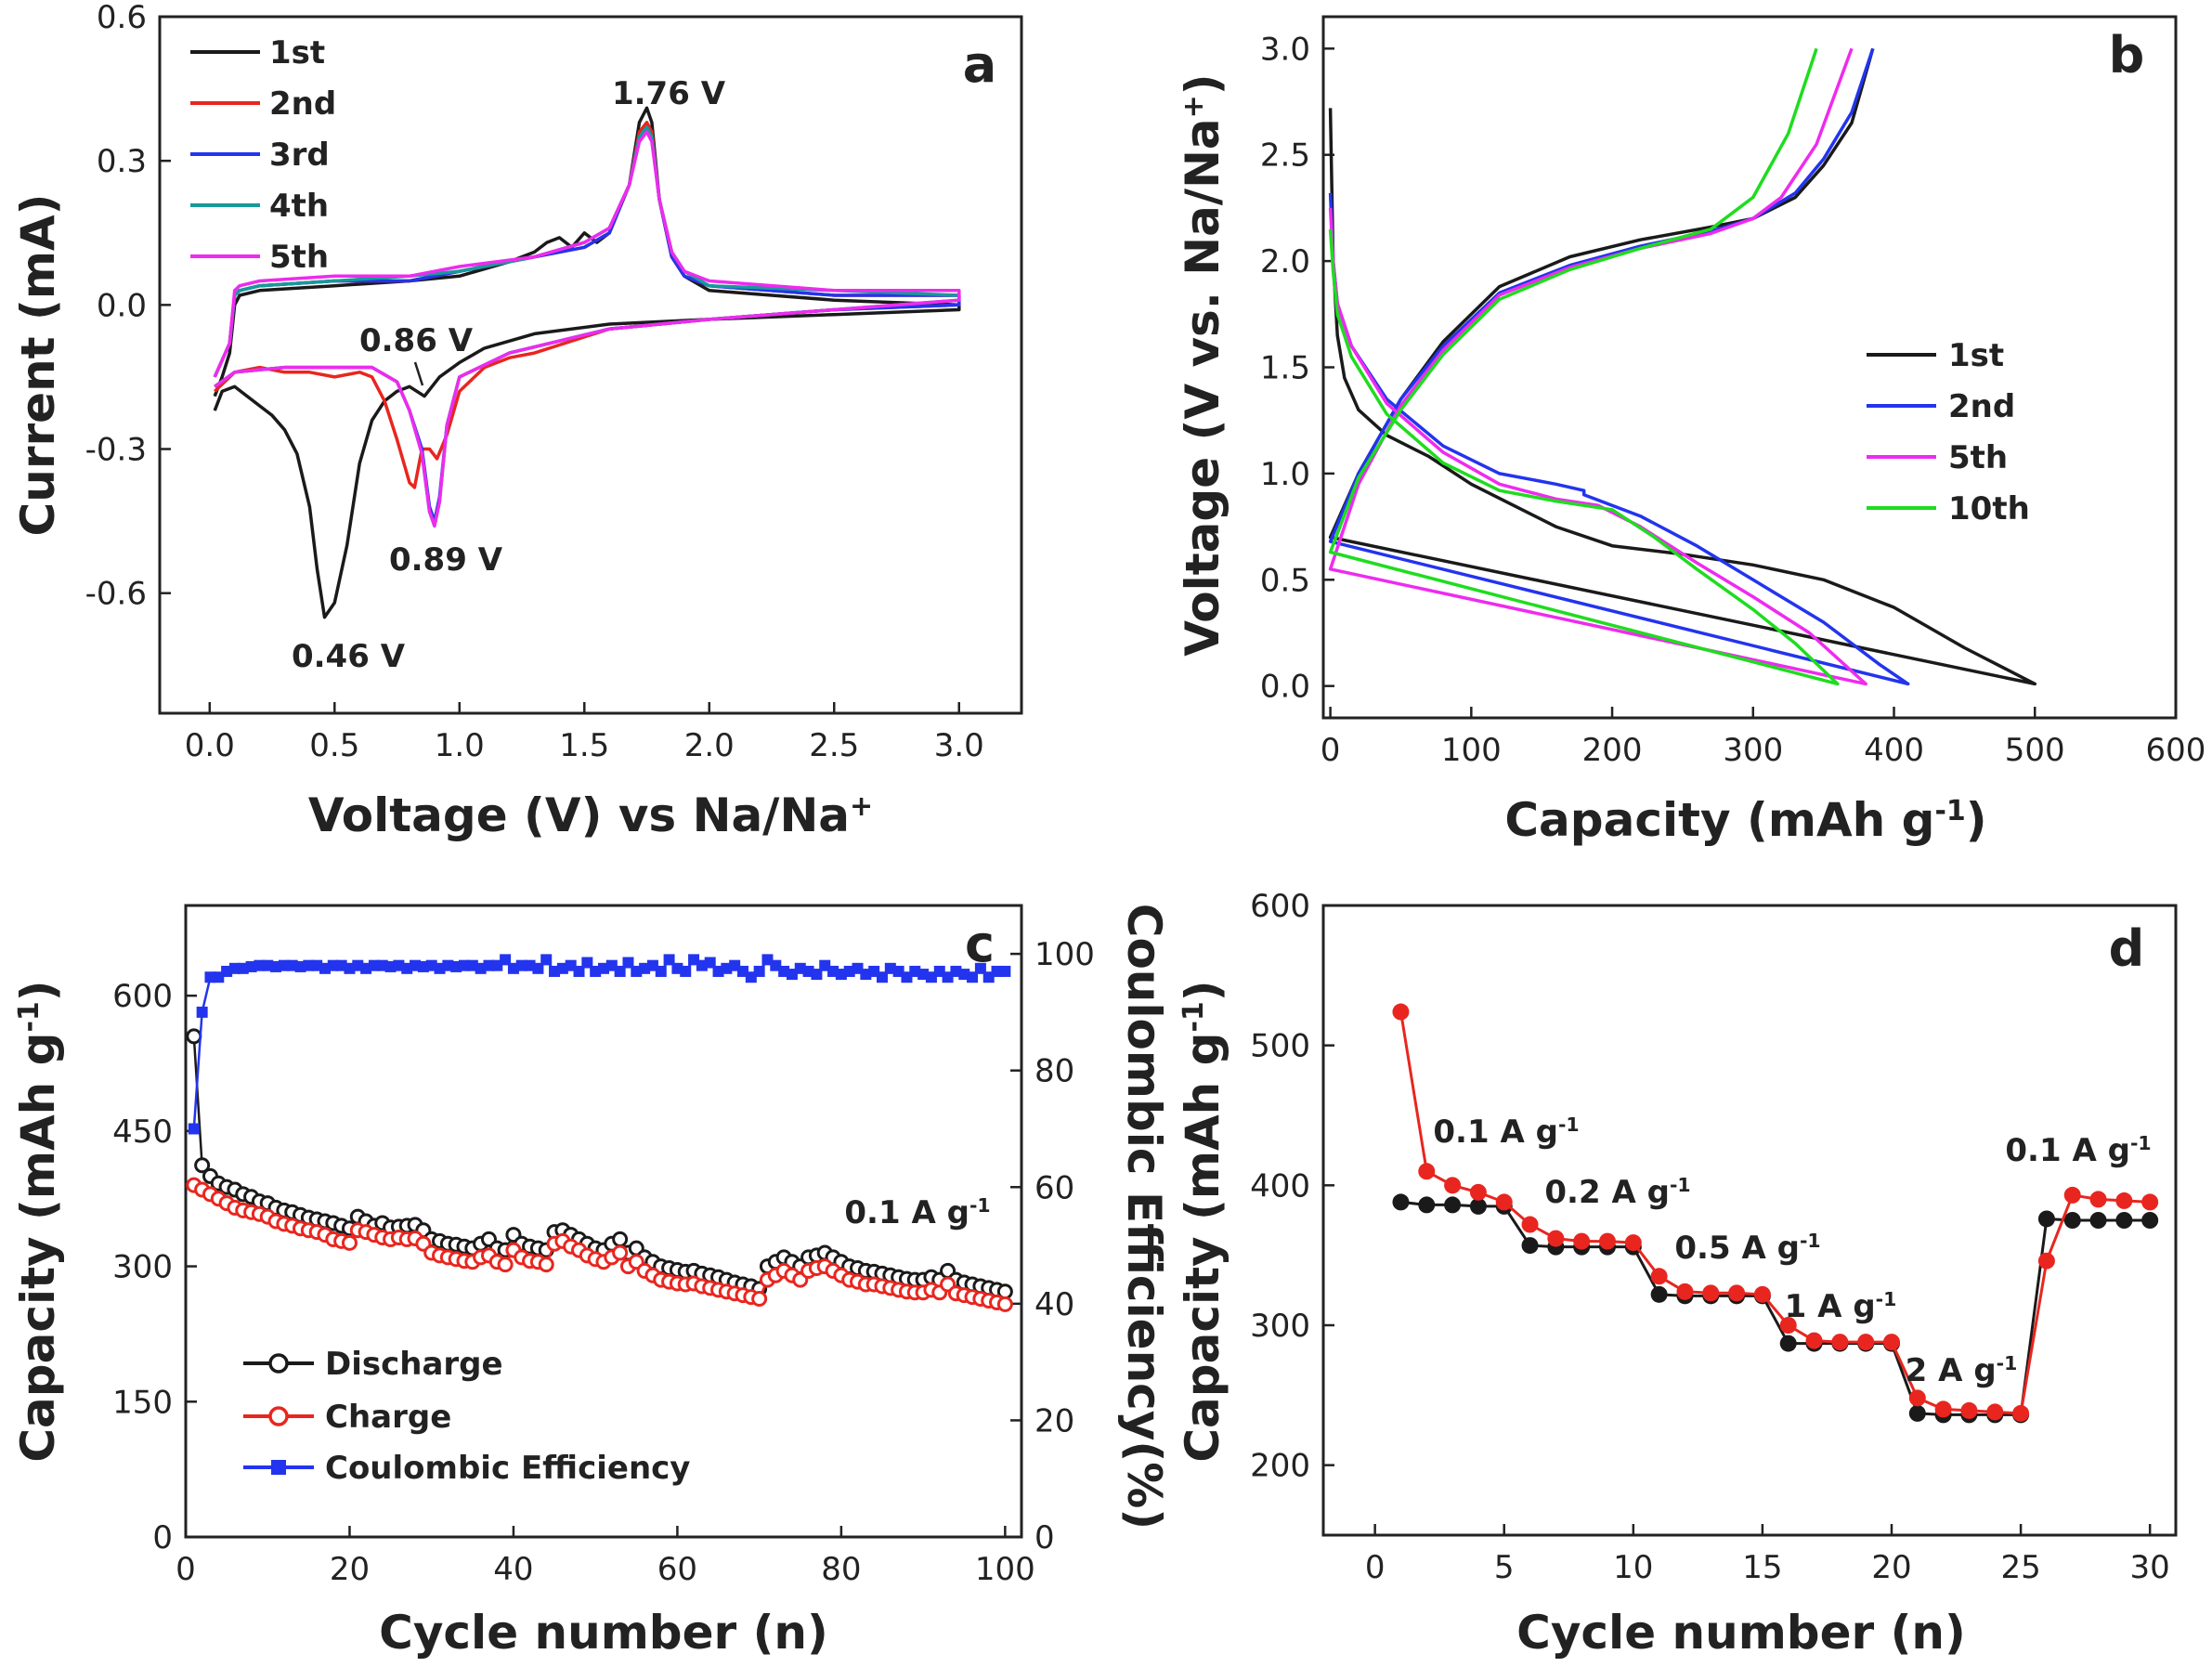  Describe the element at coordinates (1950, 811) in the screenshot. I see `x-axis-label-b-sup: -1` at that location.